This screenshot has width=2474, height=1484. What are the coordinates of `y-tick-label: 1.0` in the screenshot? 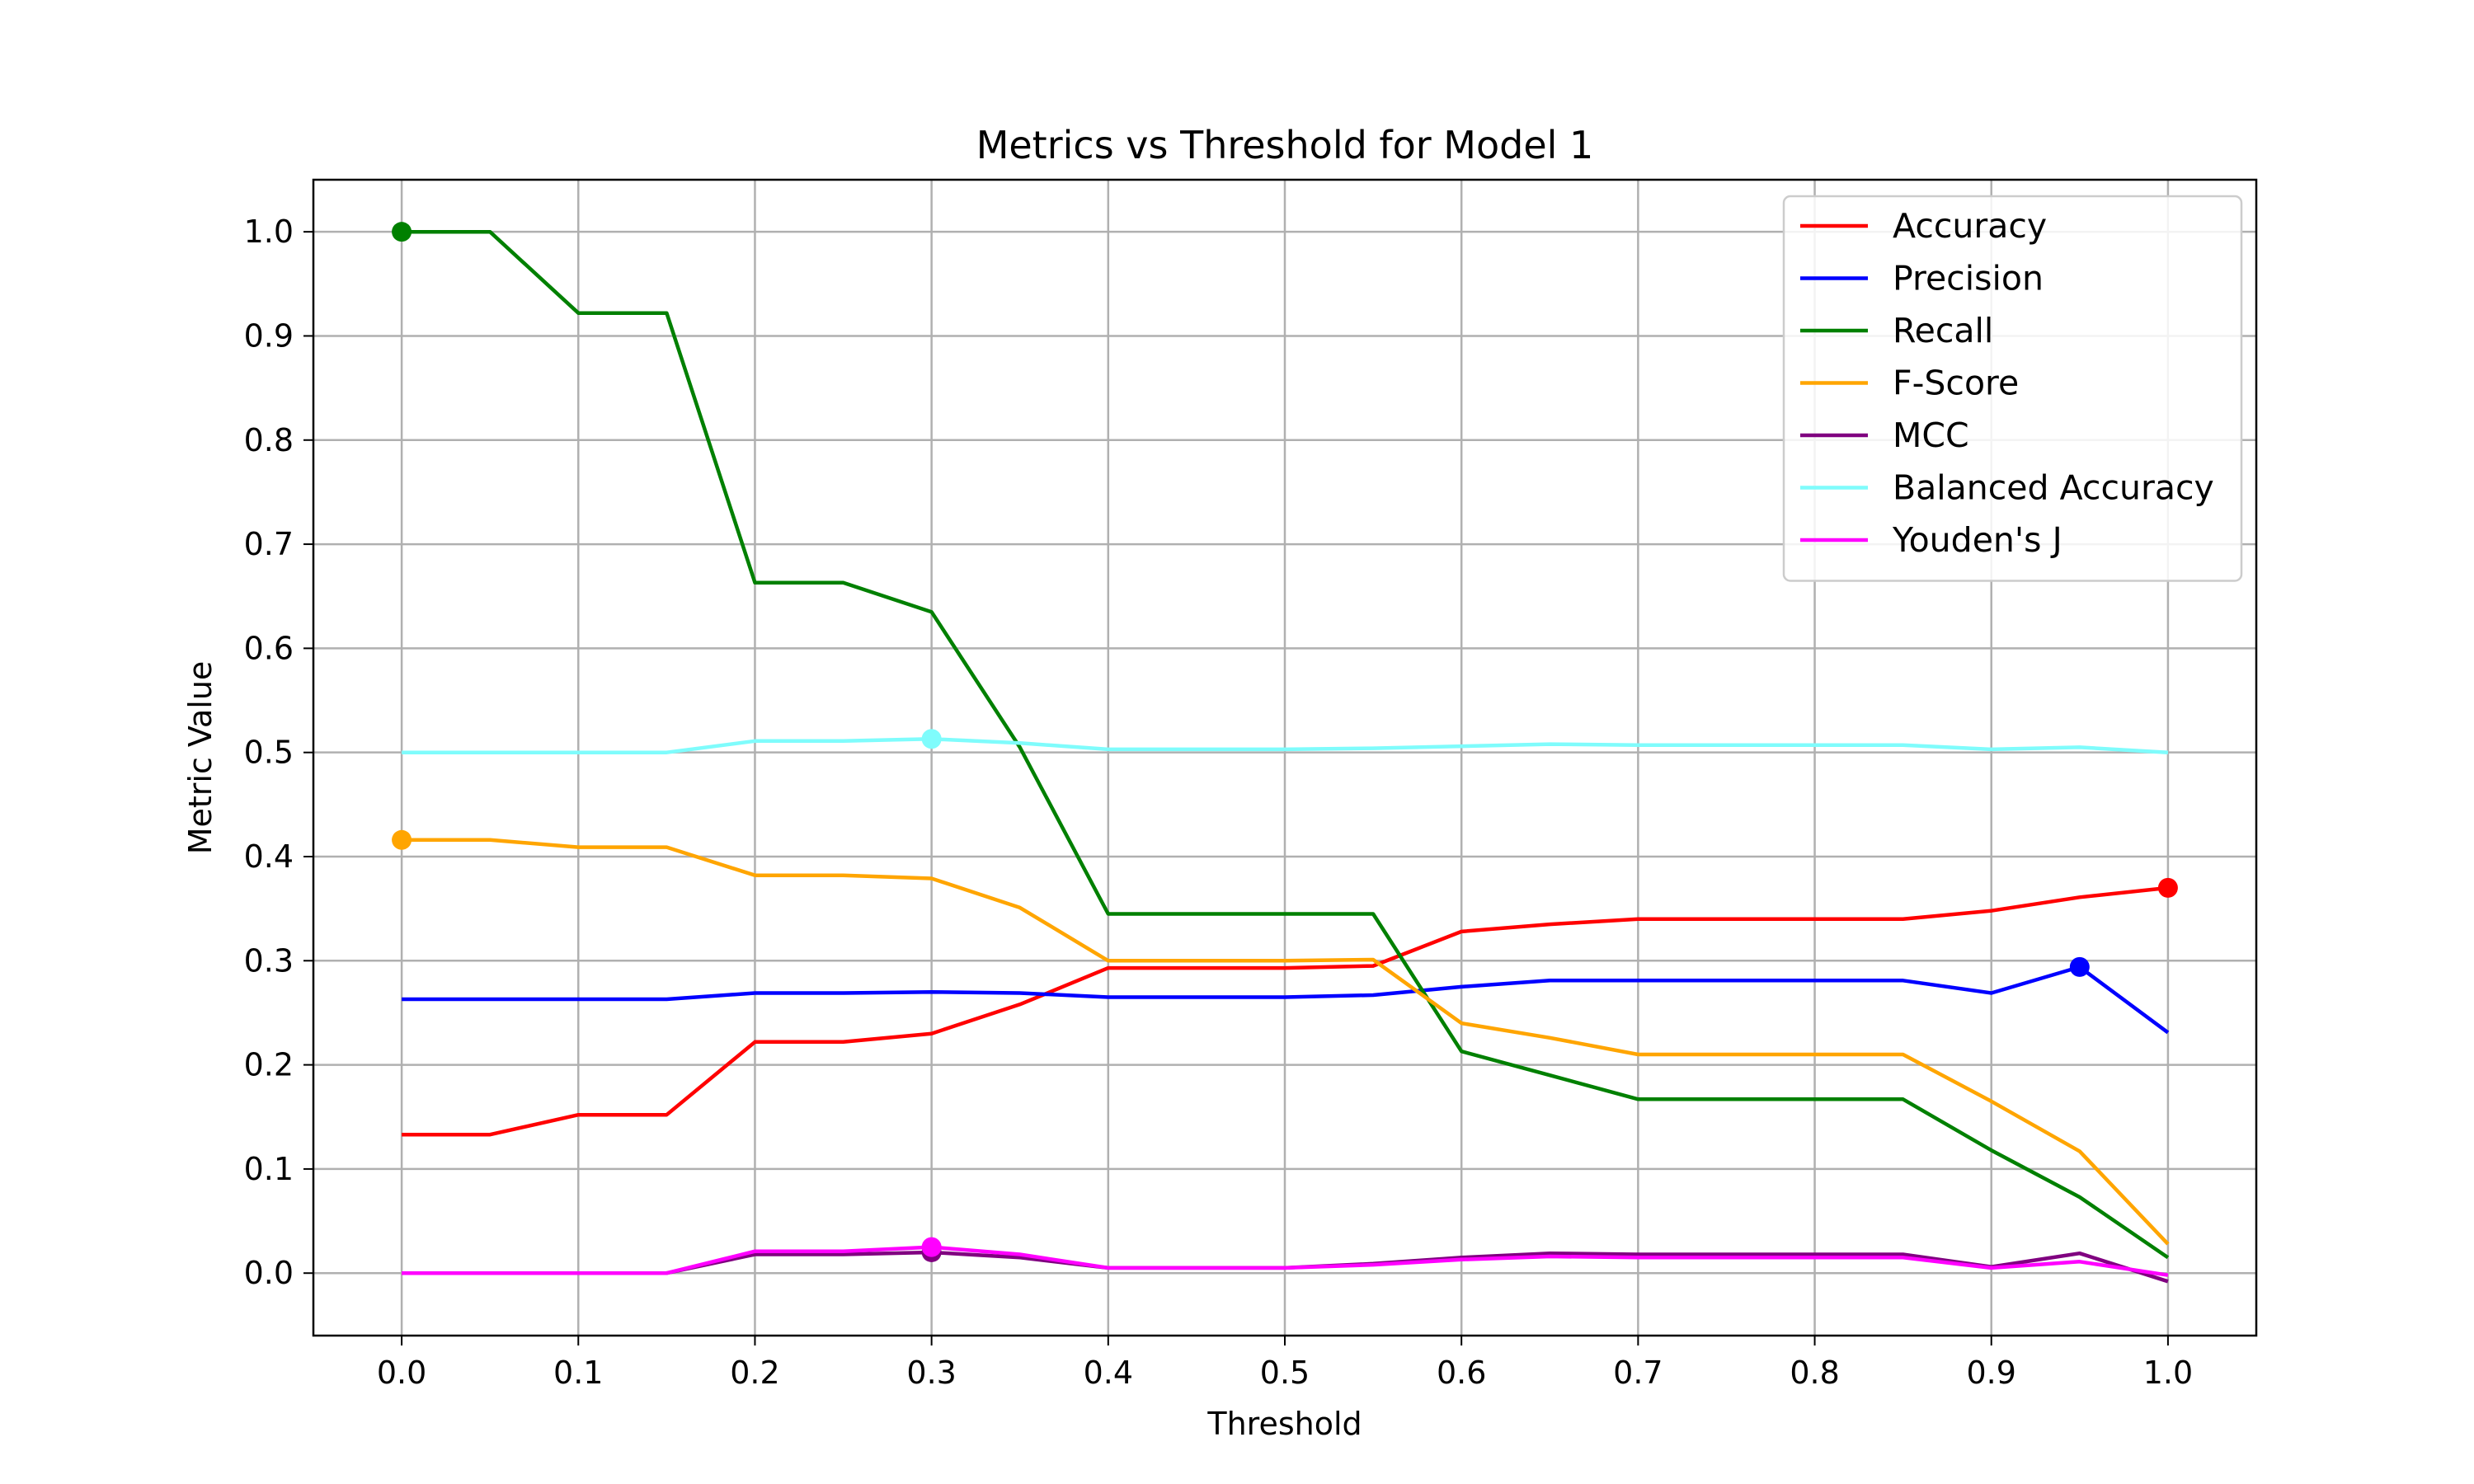 It's located at (269, 232).